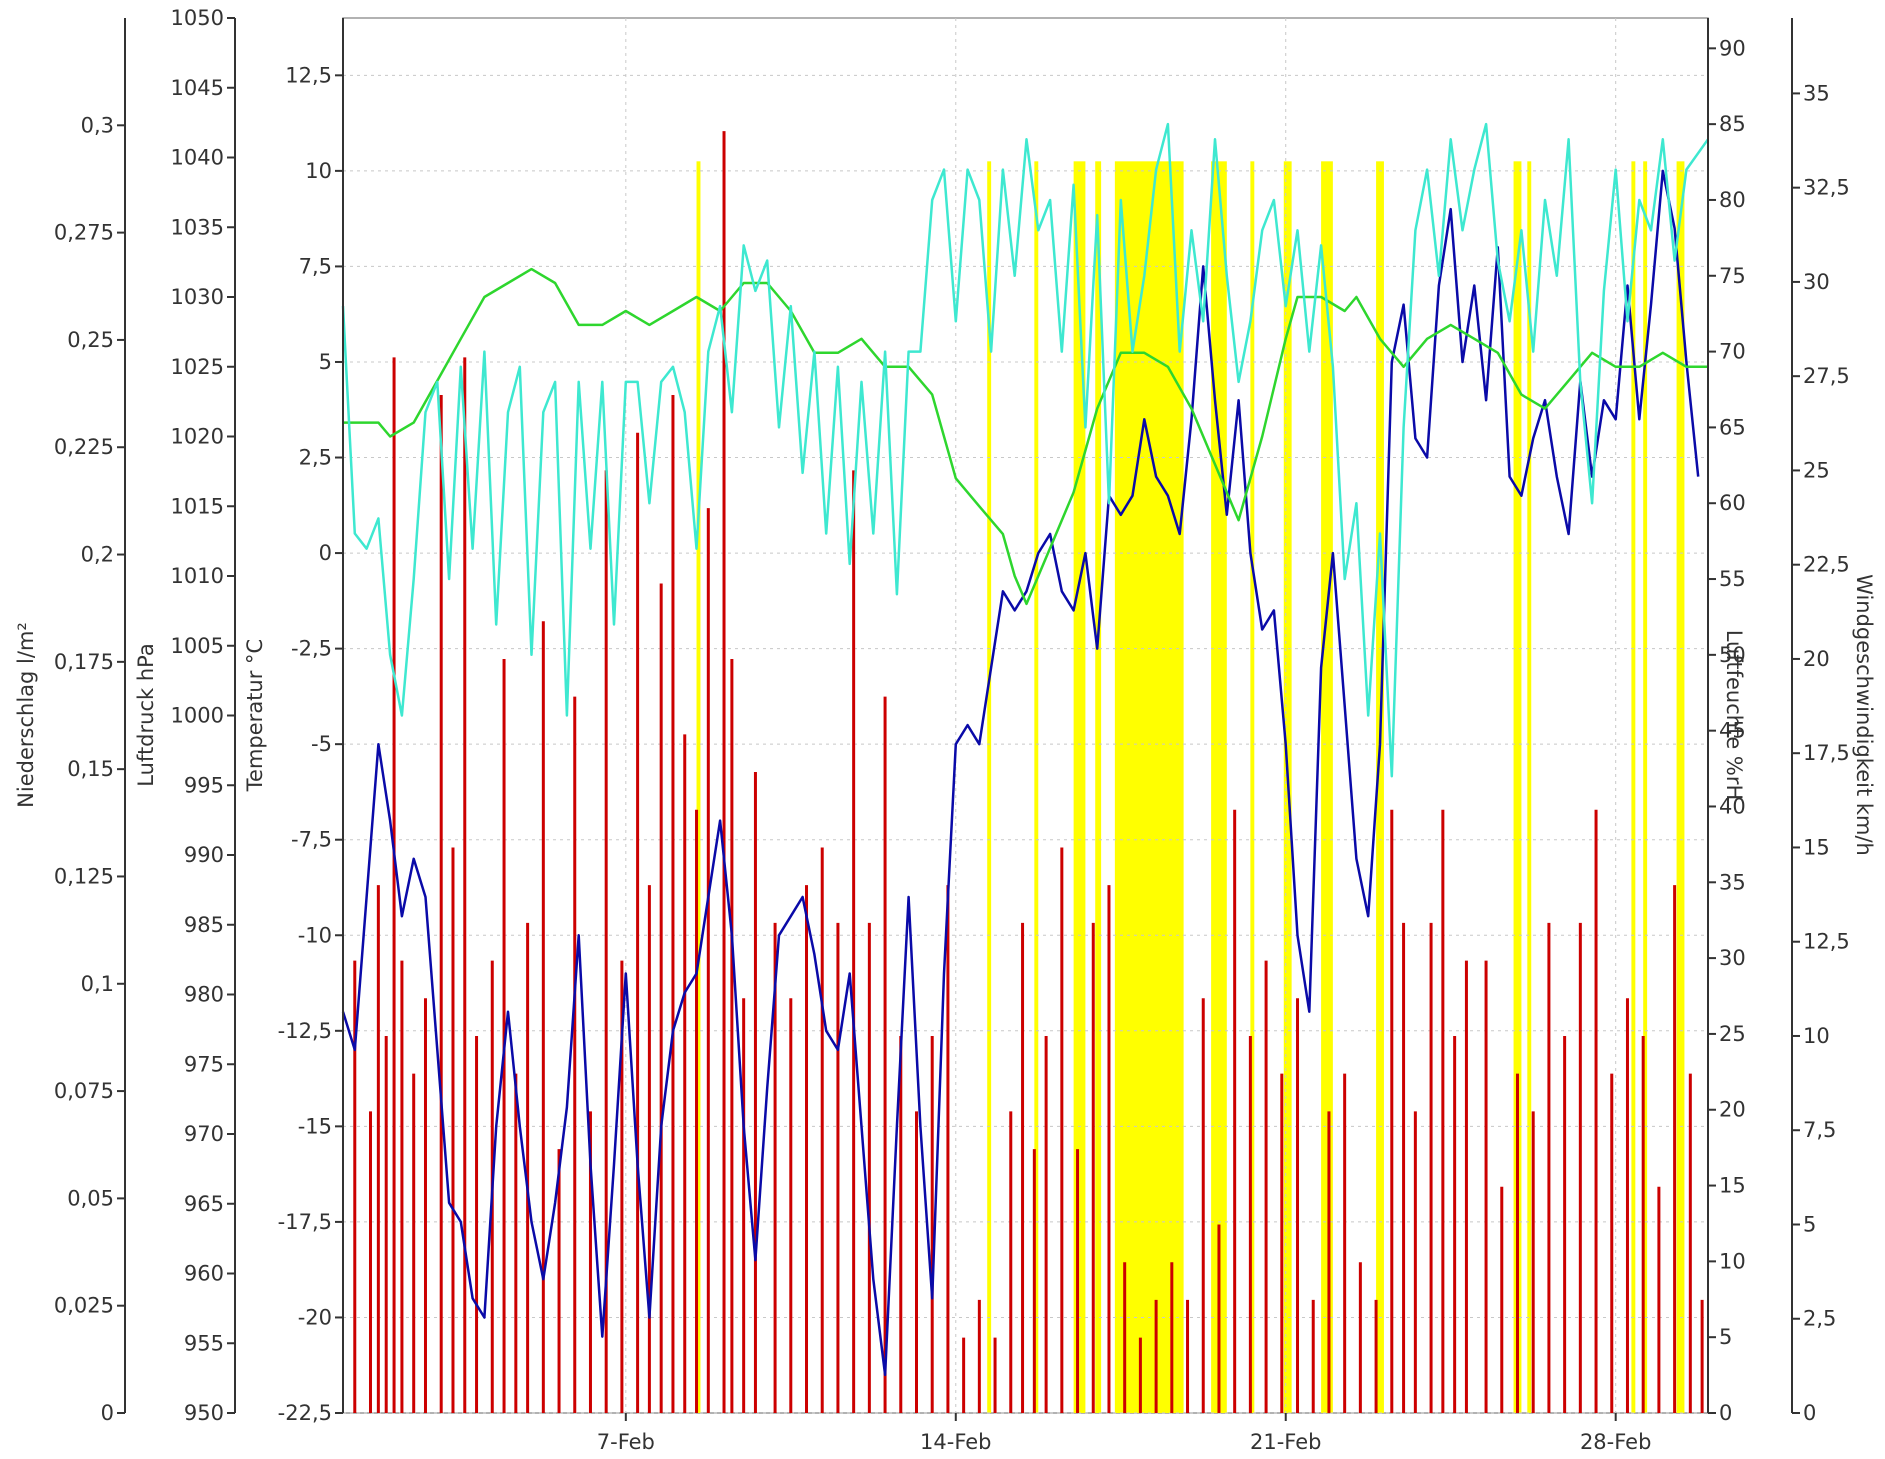 This screenshot has height=1459, width=1885. I want to click on precip-tick-label: 0,225, so click(84, 447).